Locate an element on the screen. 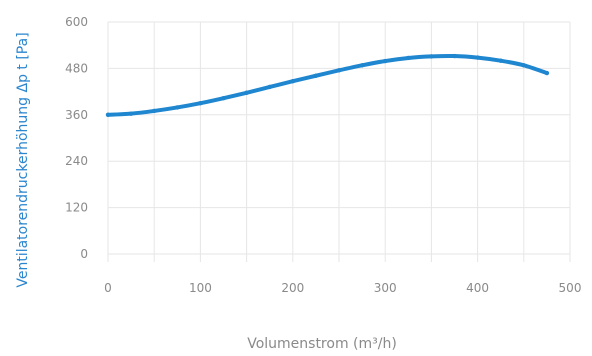 This screenshot has height=356, width=592. x-tick-label-400: 400 is located at coordinates (477, 288).